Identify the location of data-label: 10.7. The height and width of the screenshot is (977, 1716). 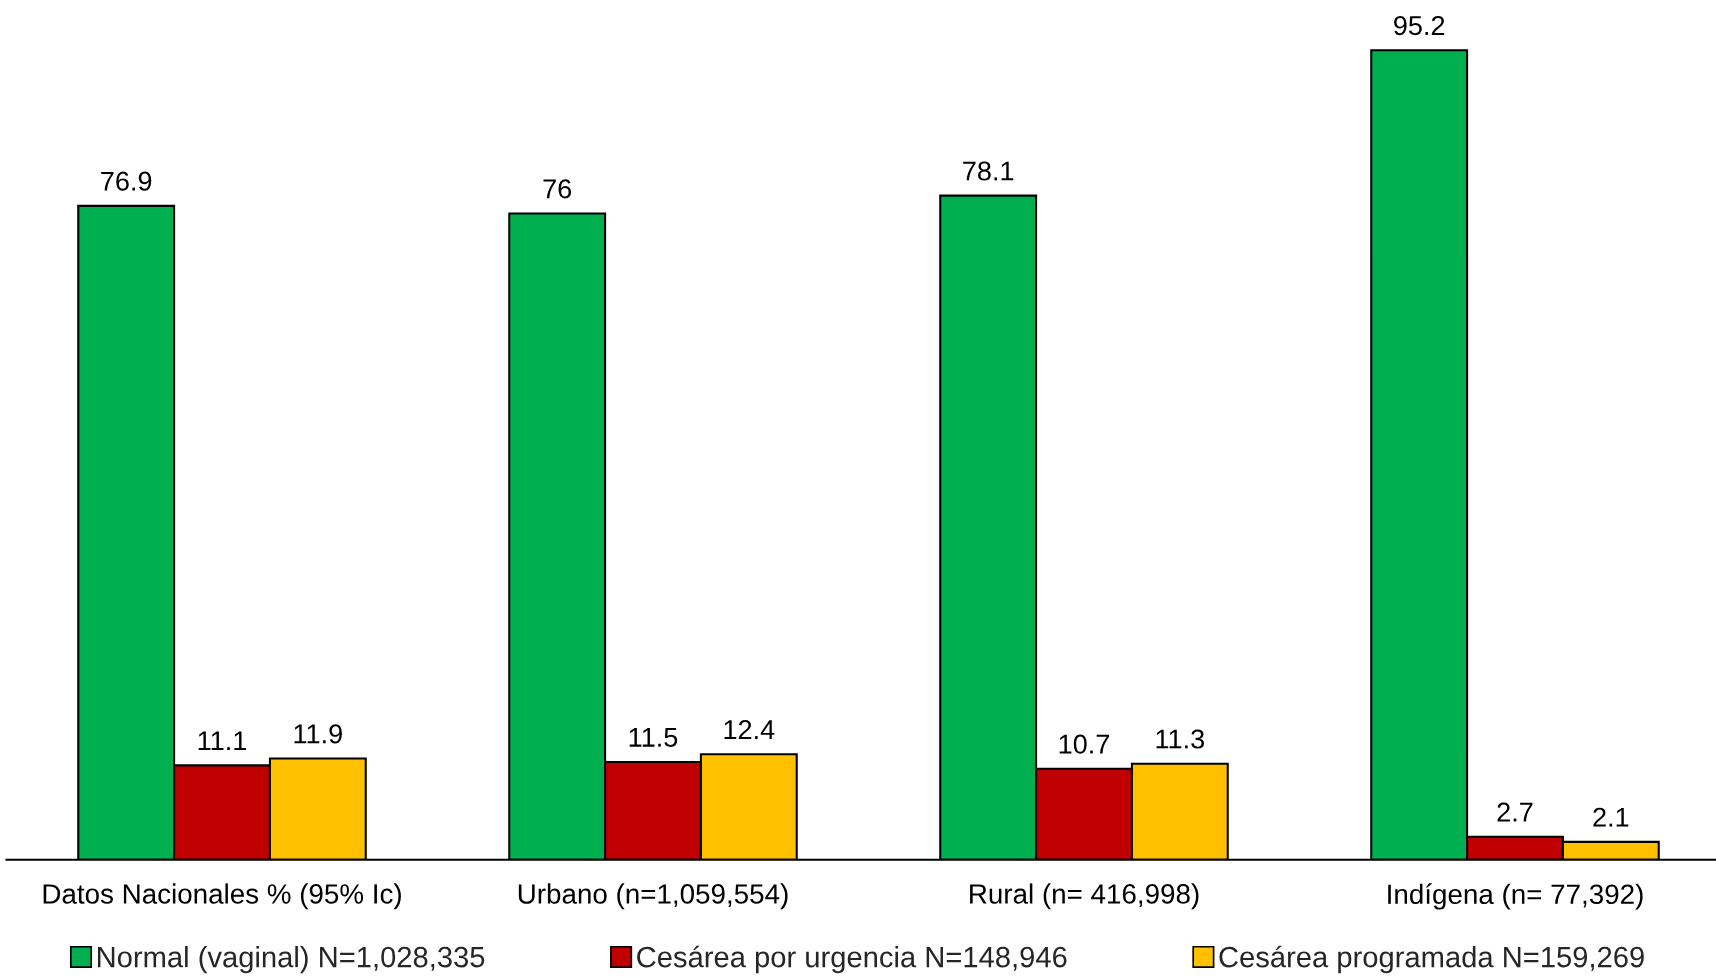
(1084, 744).